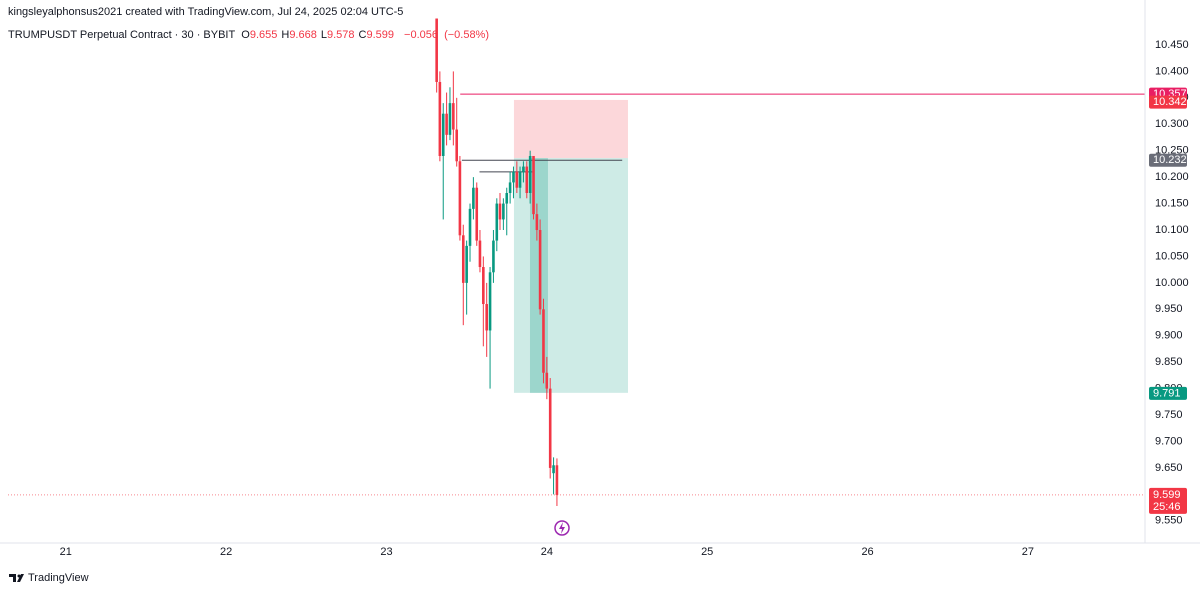  What do you see at coordinates (1169, 362) in the screenshot?
I see `y-tick-label: 9.850` at bounding box center [1169, 362].